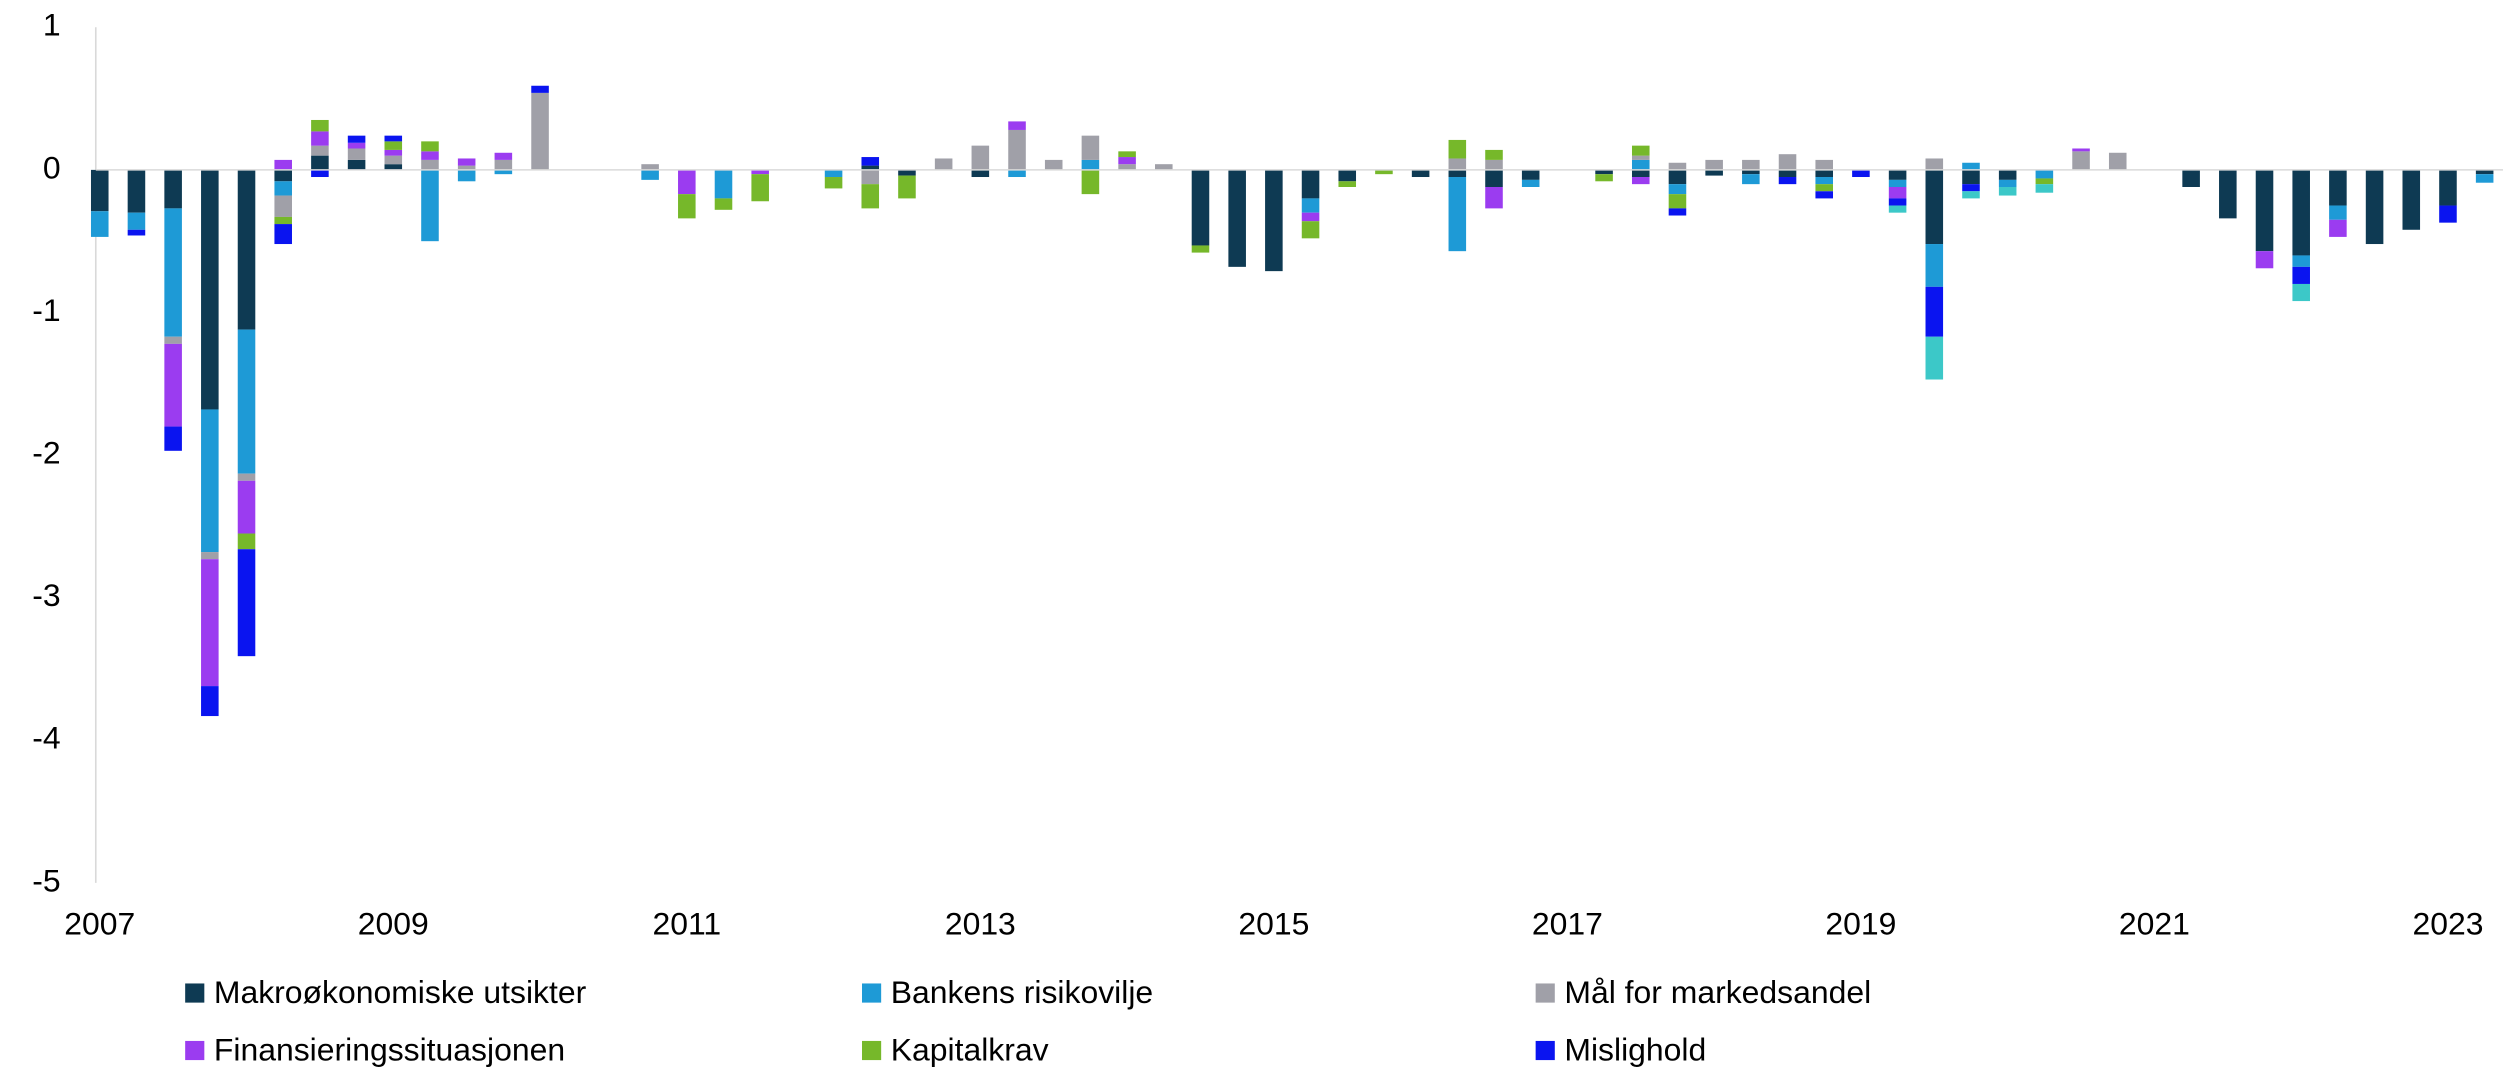 The height and width of the screenshot is (1078, 2503). Describe the element at coordinates (1635, 1050) in the screenshot. I see `legend-label: Mislighold` at that location.